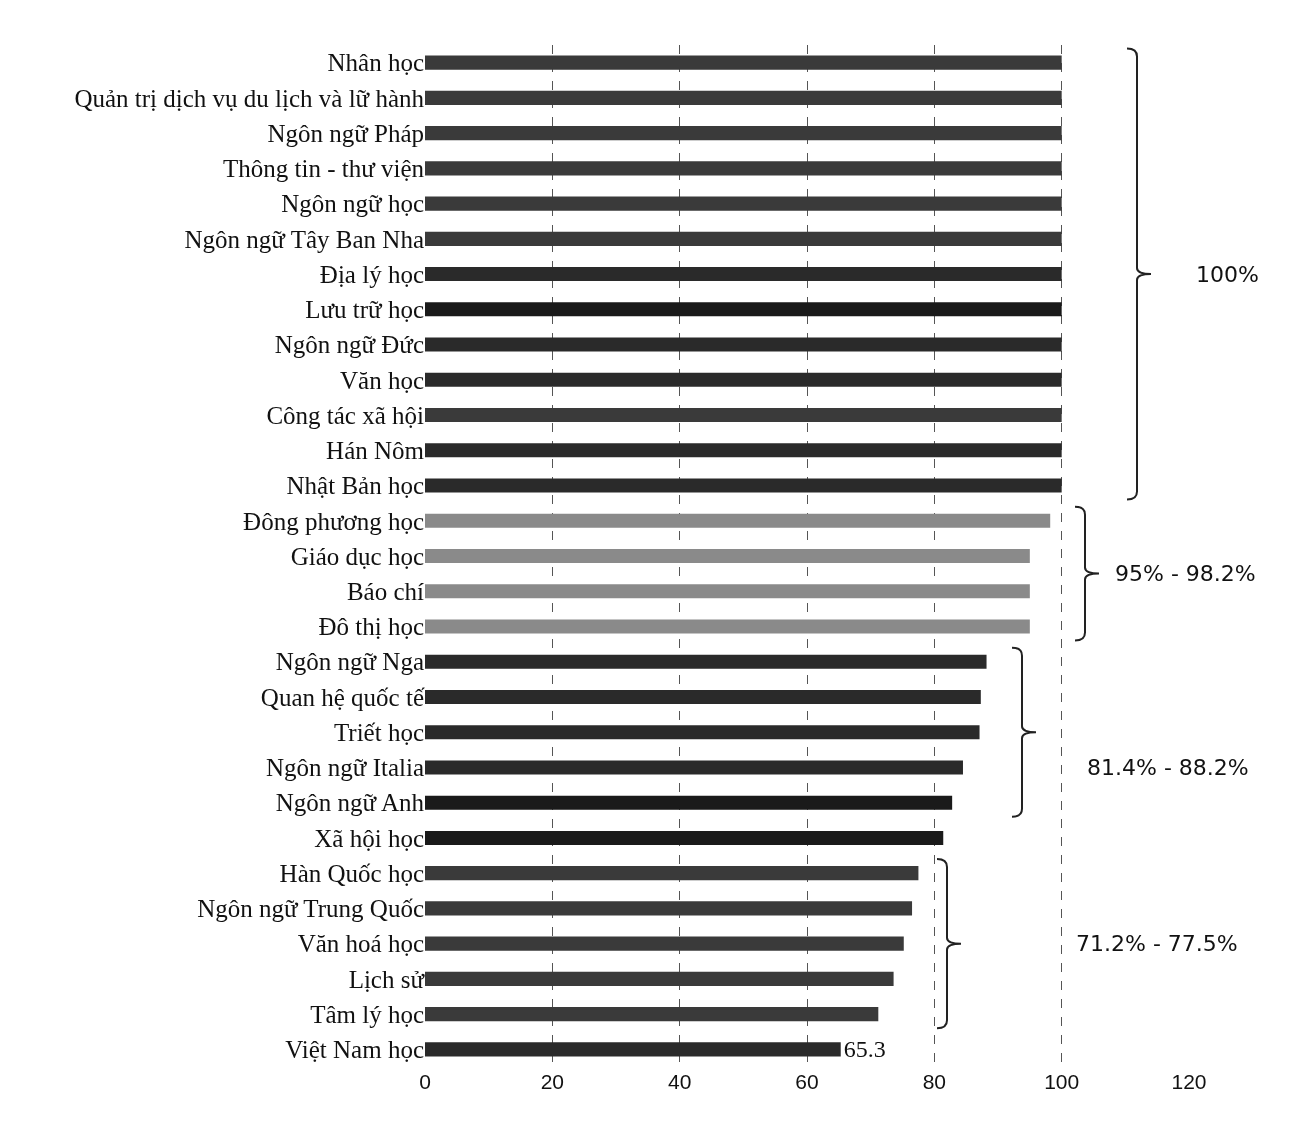 This screenshot has height=1132, width=1307. I want to click on y-tick-label: Thông tin - thư viện, so click(323, 169).